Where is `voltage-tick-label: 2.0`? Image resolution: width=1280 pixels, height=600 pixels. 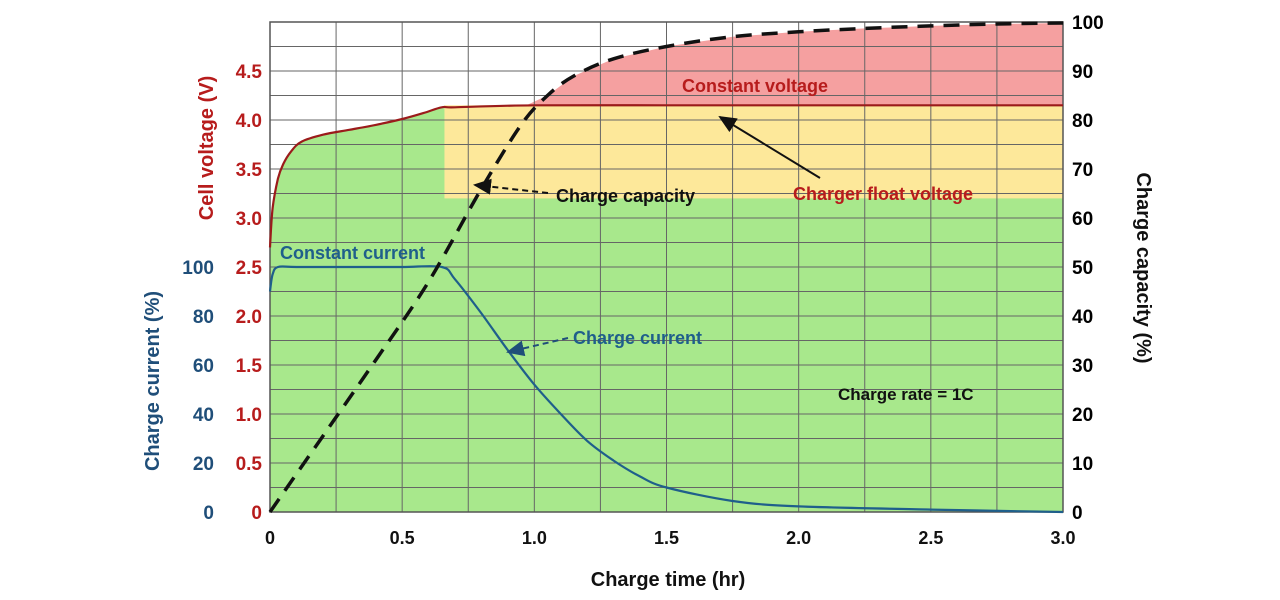 voltage-tick-label: 2.0 is located at coordinates (249, 317).